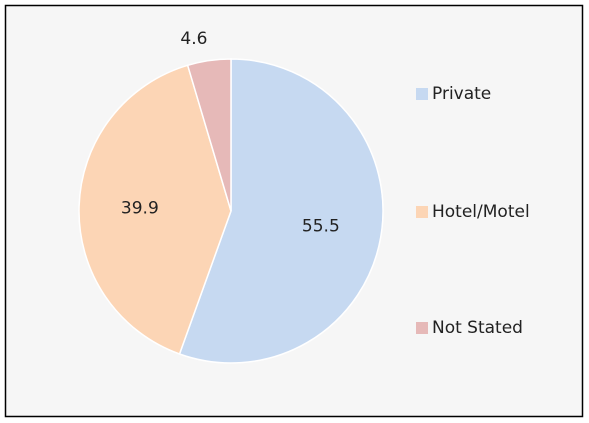 Image resolution: width=589 pixels, height=423 pixels. What do you see at coordinates (209, 135) in the screenshot?
I see `pie-slice` at bounding box center [209, 135].